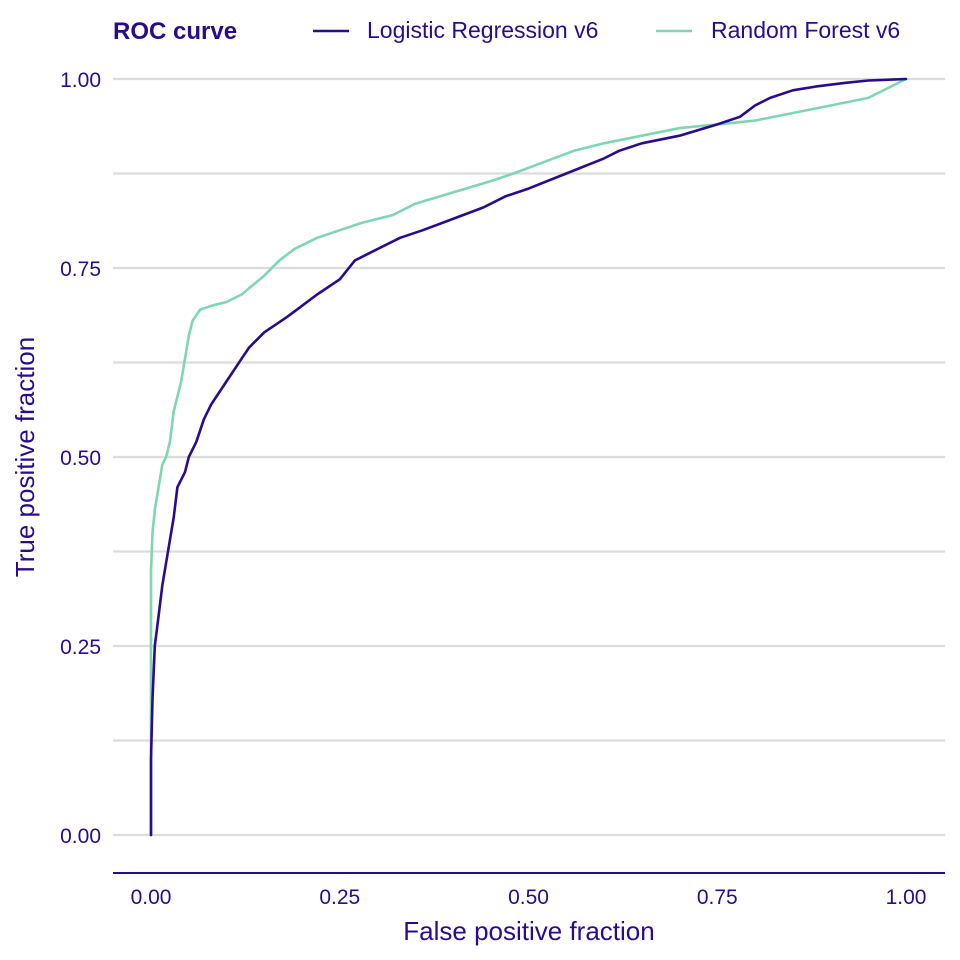  I want to click on x-tick-label: 0.50, so click(528, 897).